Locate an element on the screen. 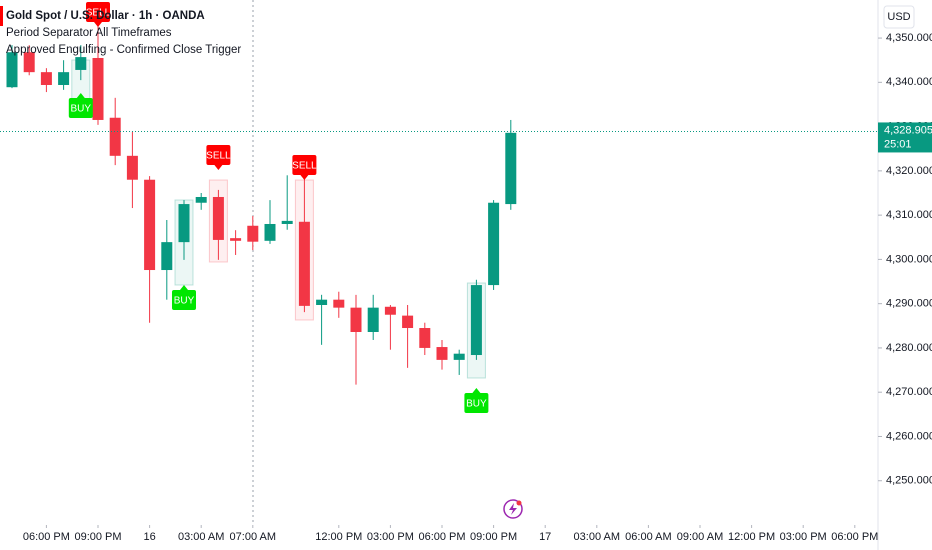  y-tick-label: 4,300.000 is located at coordinates (909, 259).